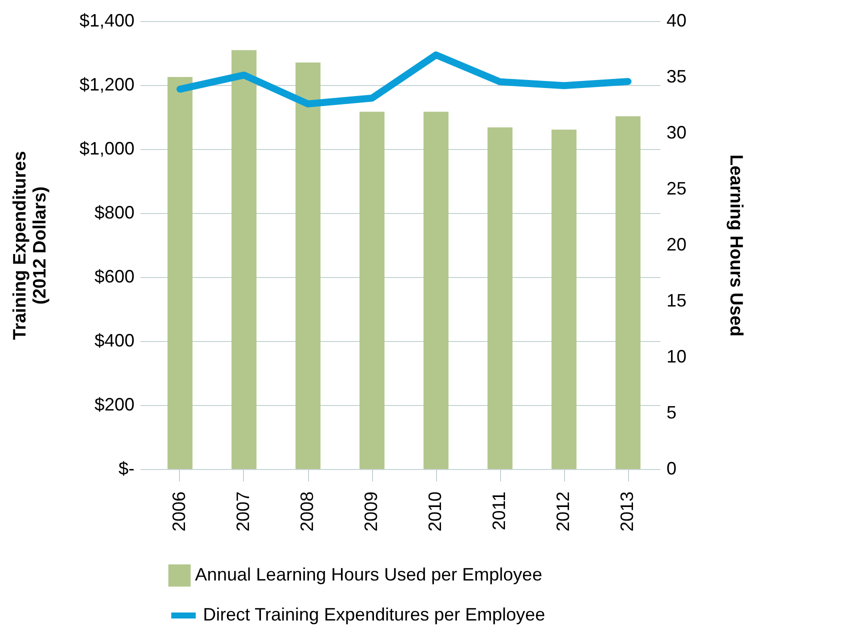  What do you see at coordinates (676, 132) in the screenshot?
I see `y2-tick-label: 30` at bounding box center [676, 132].